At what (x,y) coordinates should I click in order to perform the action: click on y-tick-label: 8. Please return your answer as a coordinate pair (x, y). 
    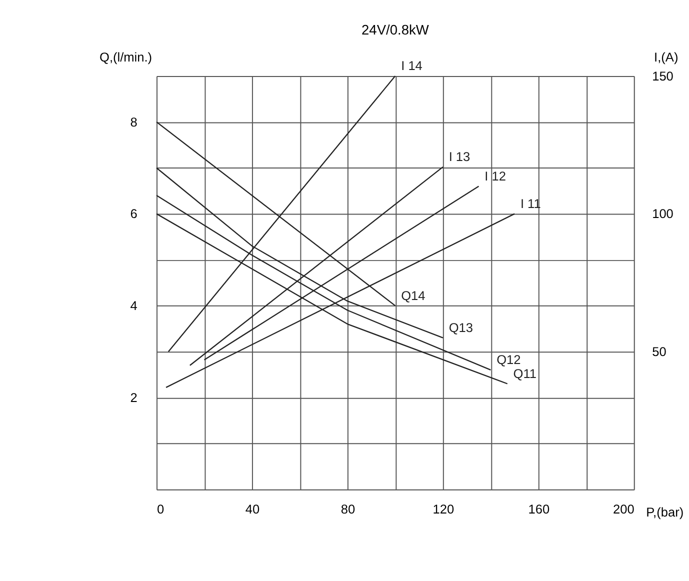
    Looking at the image, I should click on (134, 122).